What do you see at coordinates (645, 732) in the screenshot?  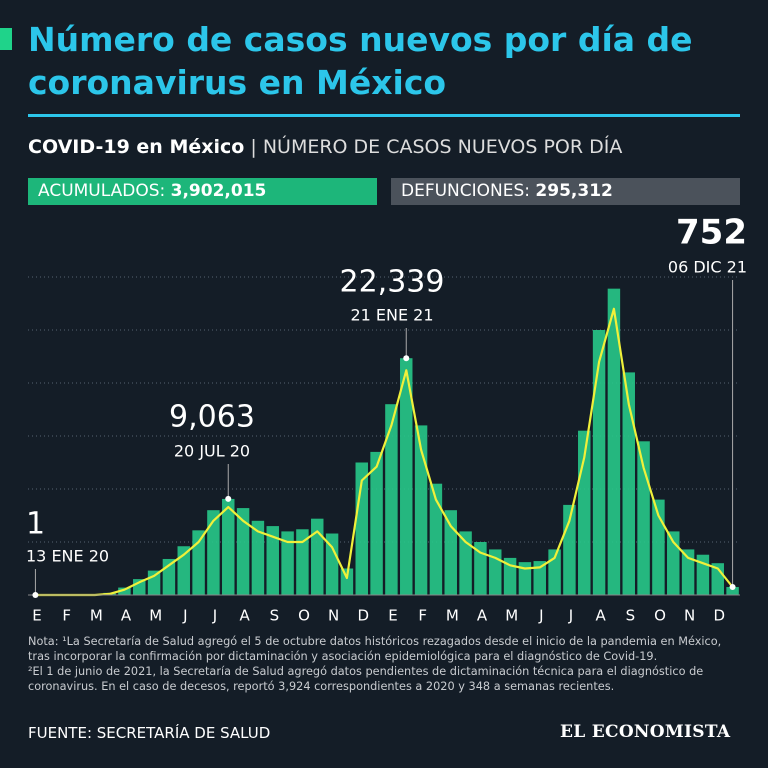 I see `brand: EL ECONOMISTA` at bounding box center [645, 732].